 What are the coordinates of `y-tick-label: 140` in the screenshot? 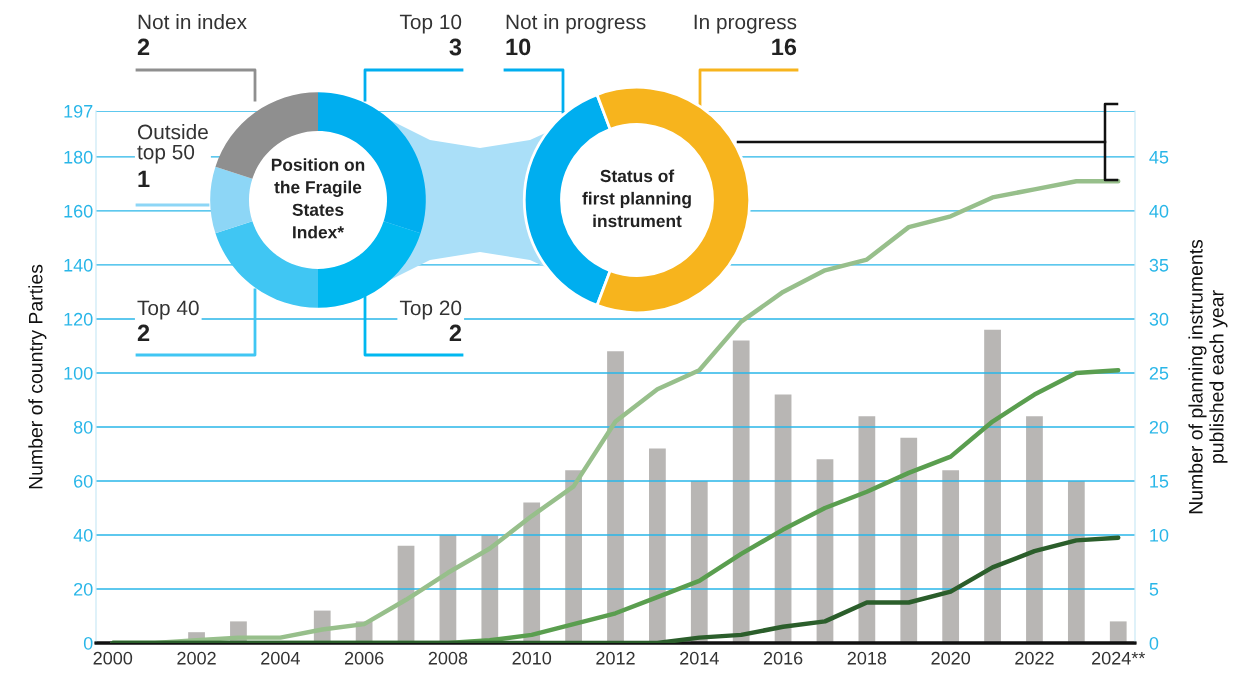 It's located at (78, 265).